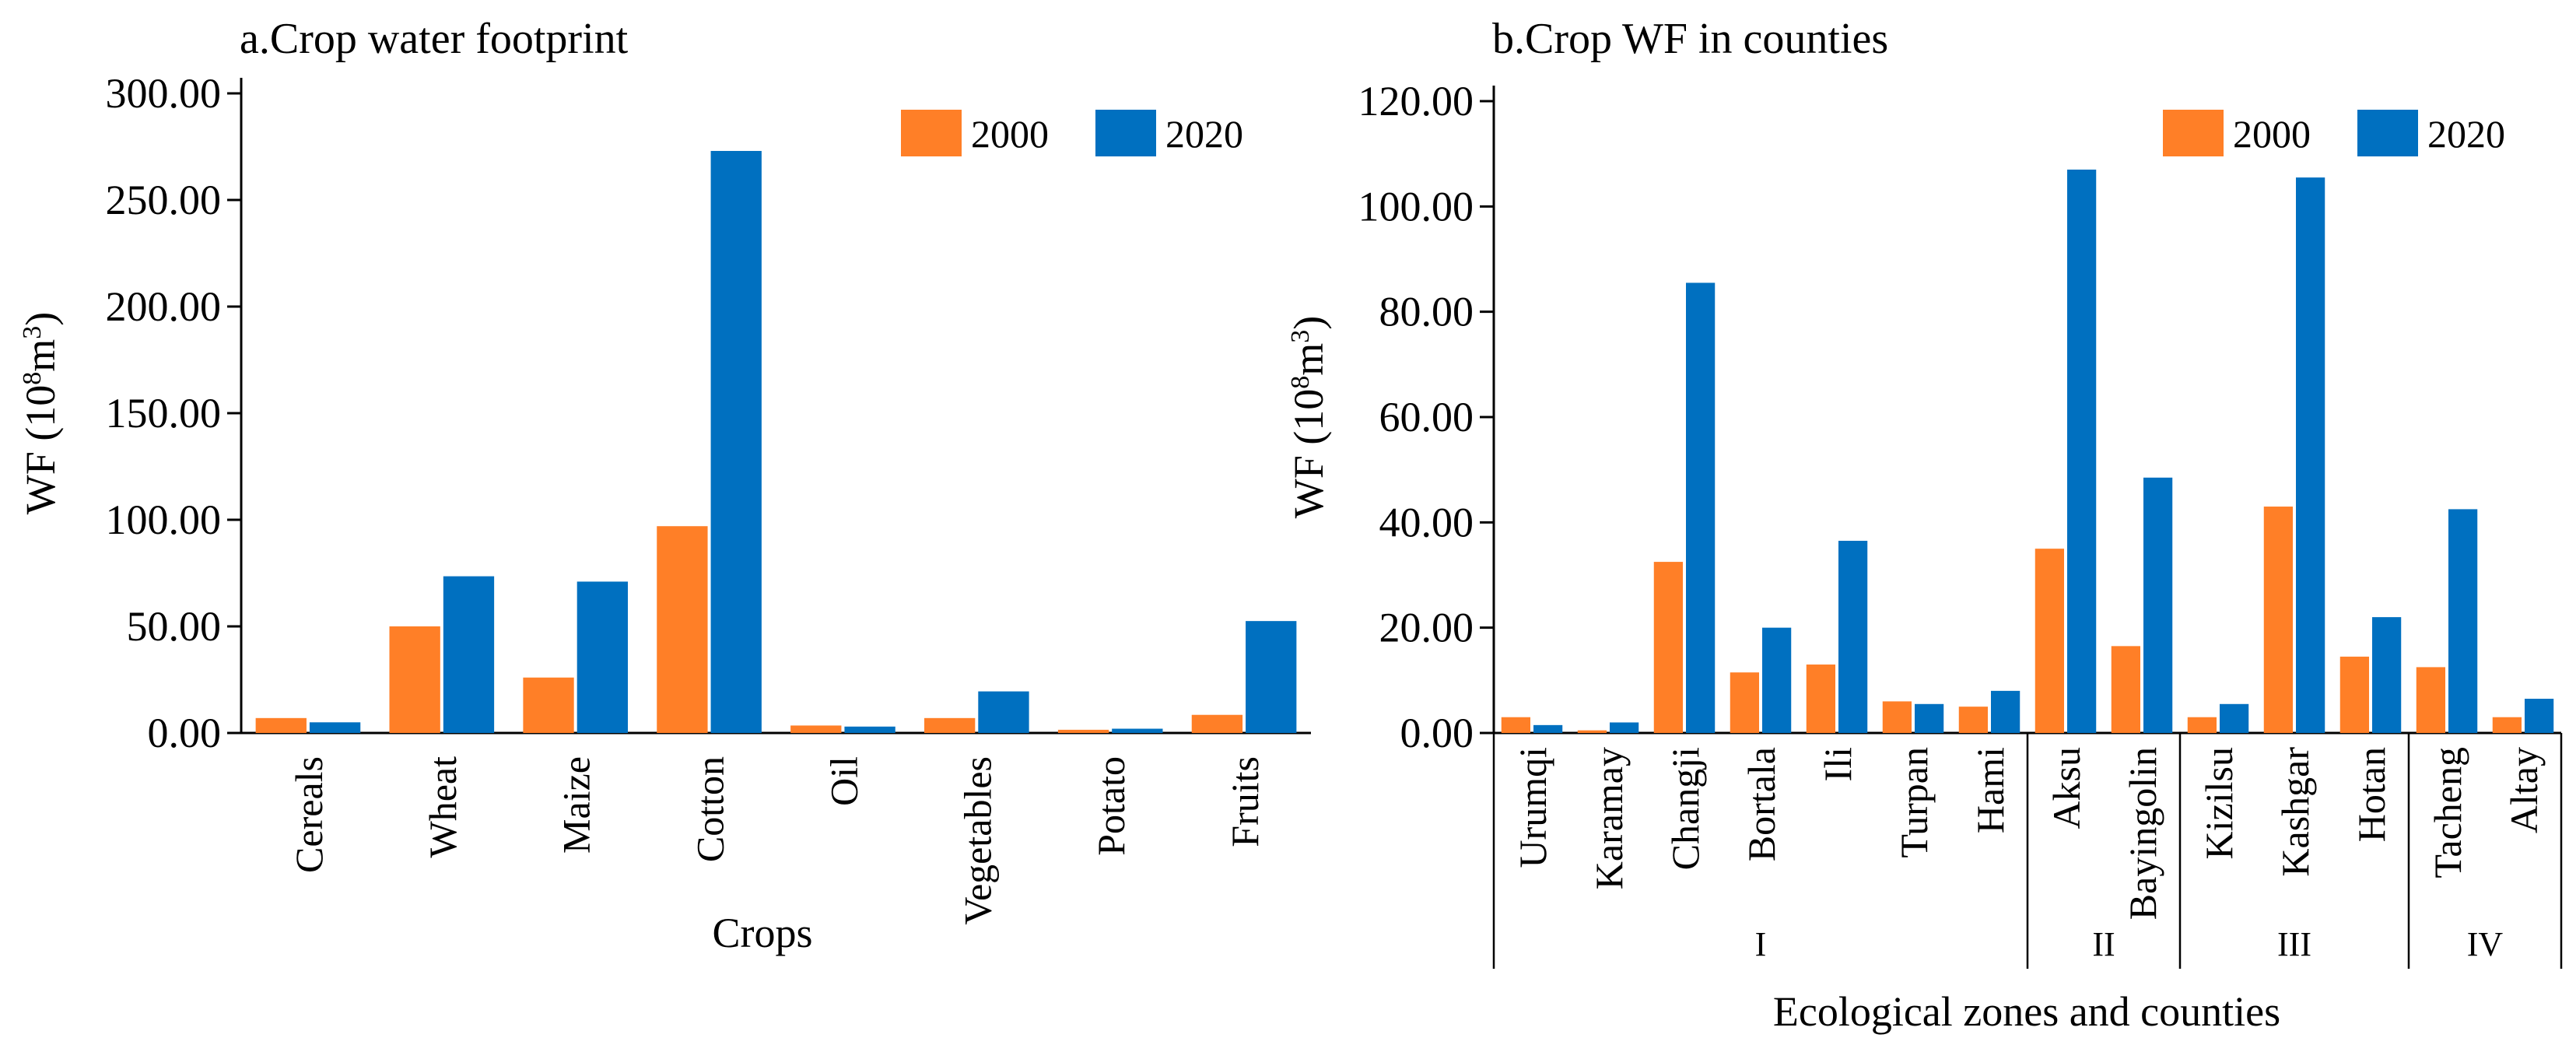  Describe the element at coordinates (2082, 451) in the screenshot. I see `bar-2020-aksu` at that location.